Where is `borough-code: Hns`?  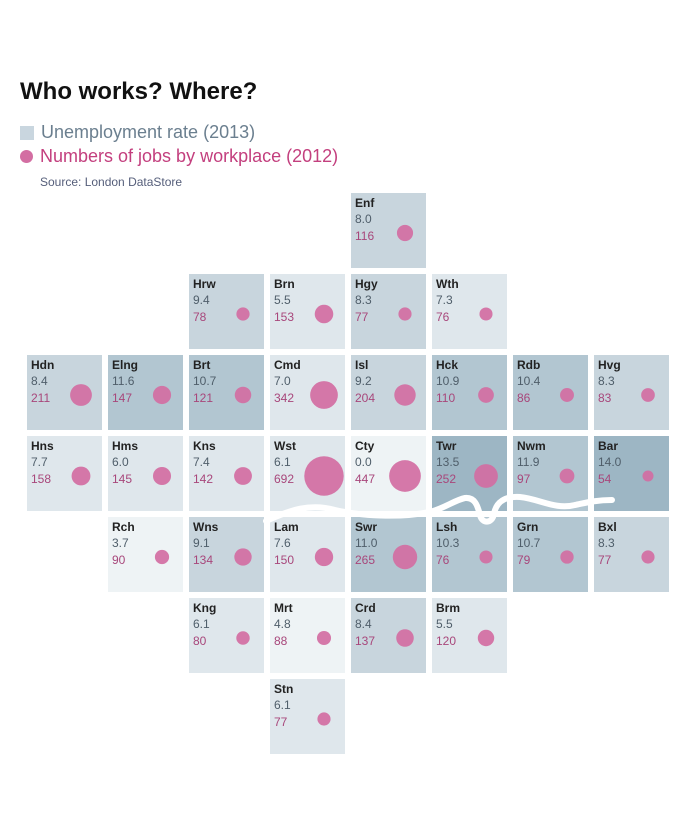
borough-code: Hns is located at coordinates (42, 446).